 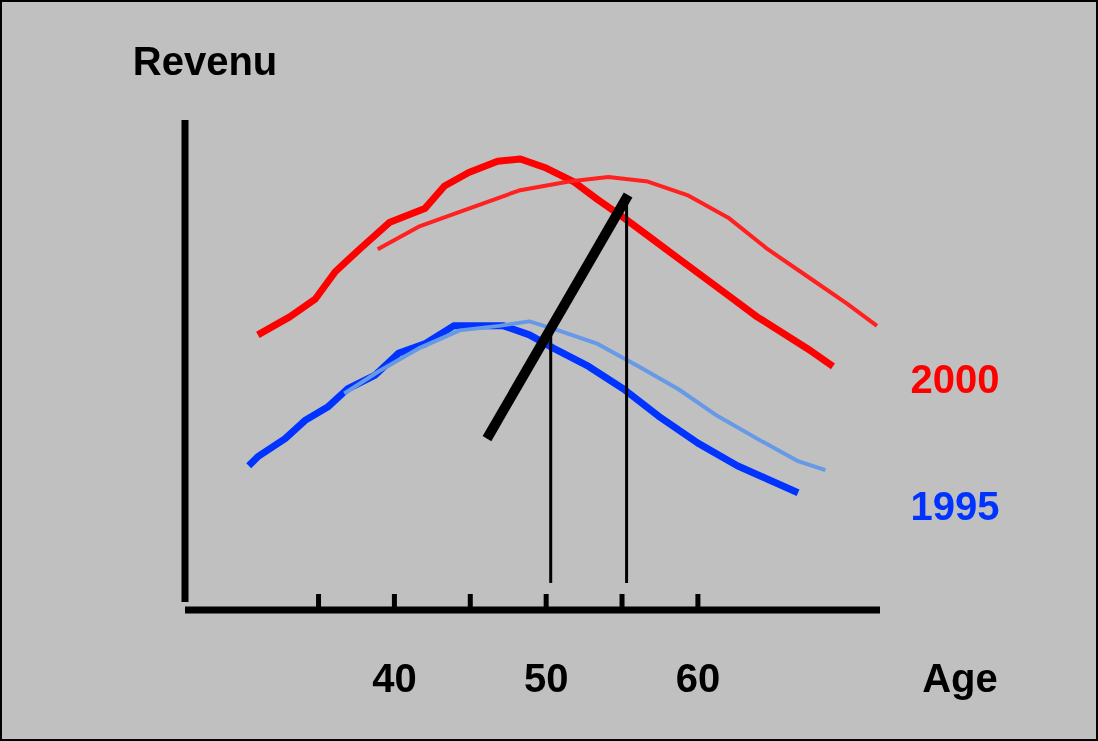 What do you see at coordinates (955, 505) in the screenshot?
I see `text: 1995` at bounding box center [955, 505].